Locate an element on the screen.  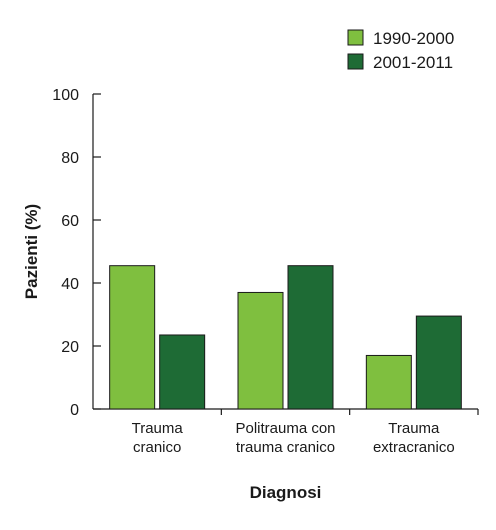
y-tick-label: 60 is located at coordinates (70, 221).